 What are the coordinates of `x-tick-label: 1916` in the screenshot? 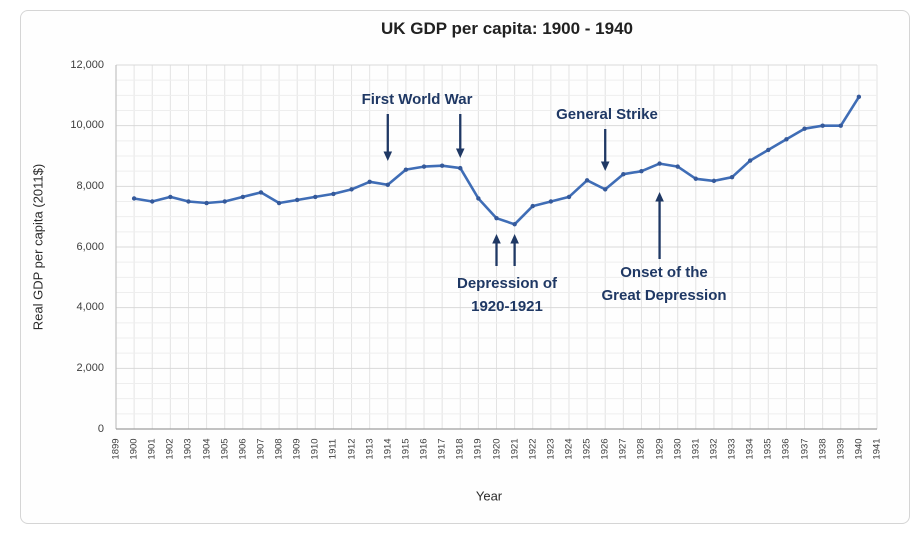 It's located at (424, 449).